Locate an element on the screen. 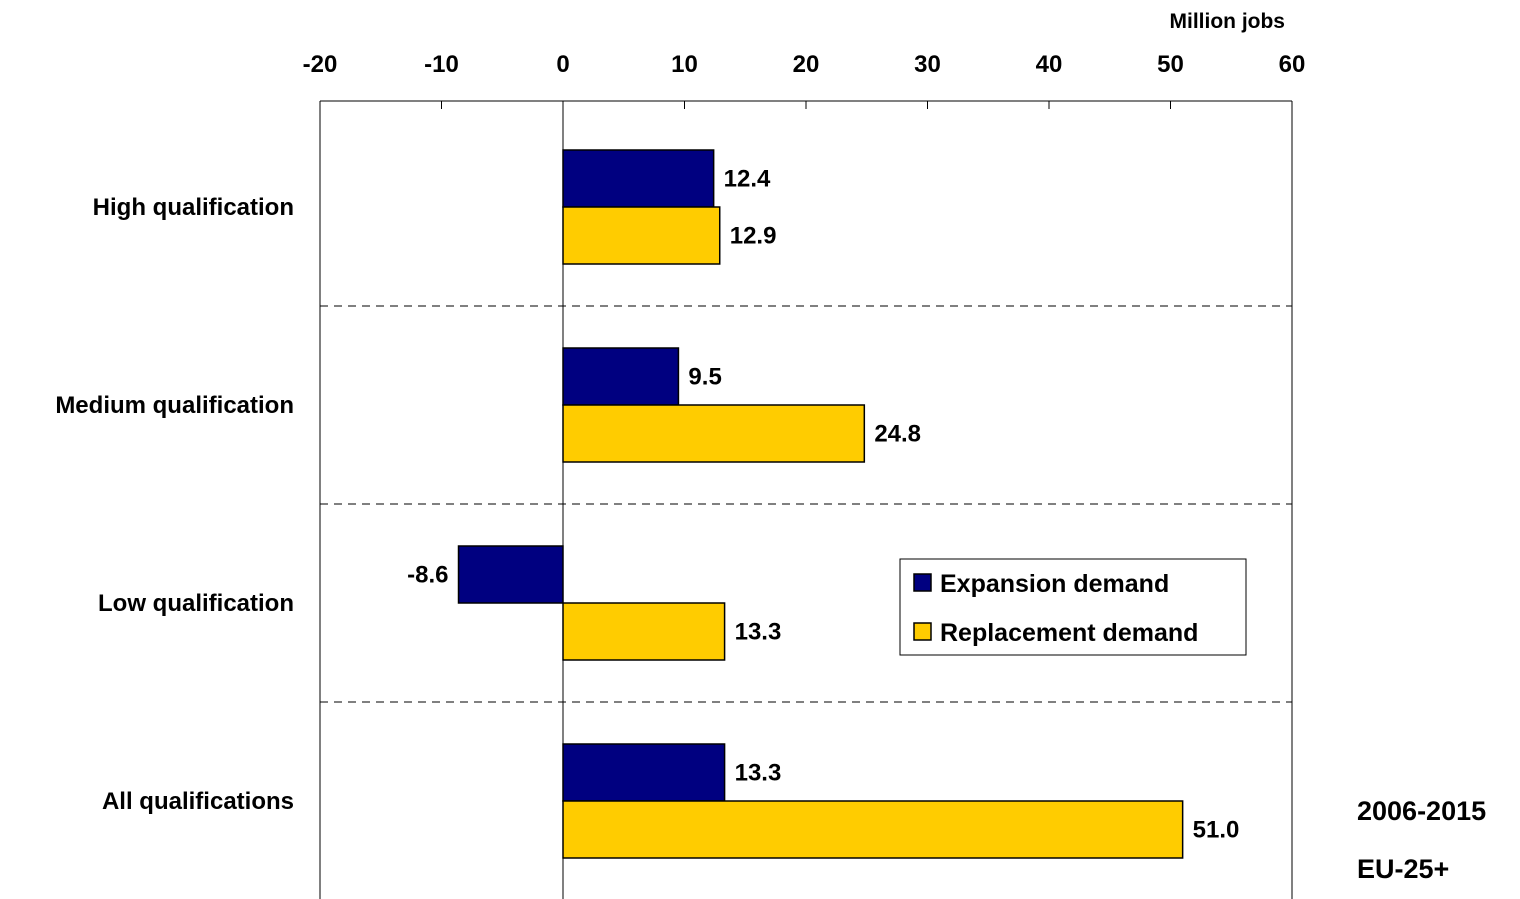  axis-unit-label: Million jobs is located at coordinates (1228, 21).